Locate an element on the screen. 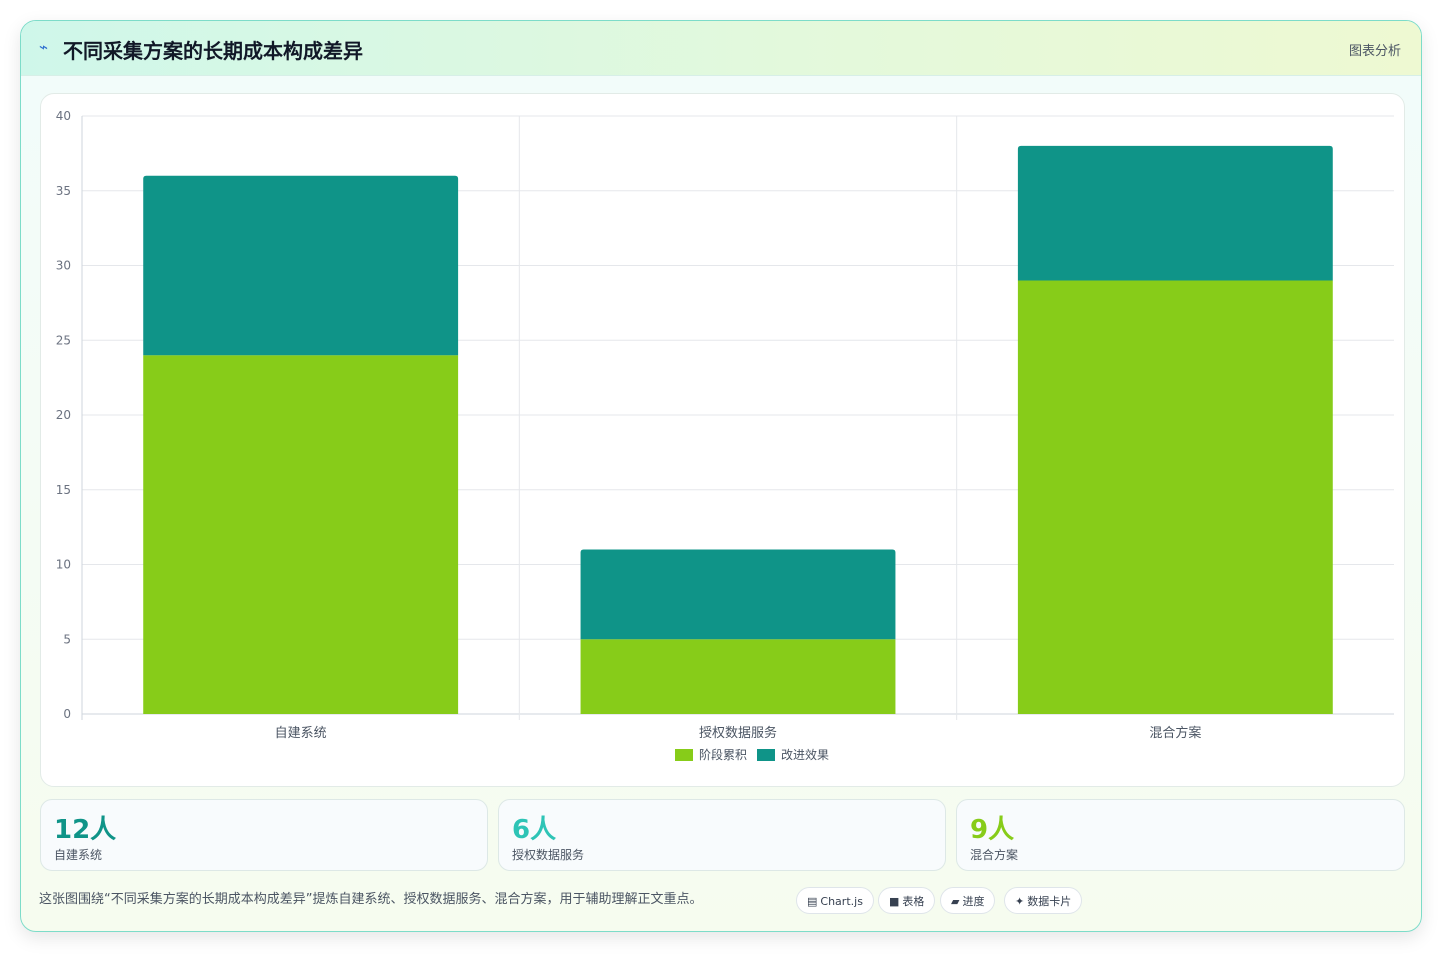  sparkline-icon: ⌁ is located at coordinates (44, 47).